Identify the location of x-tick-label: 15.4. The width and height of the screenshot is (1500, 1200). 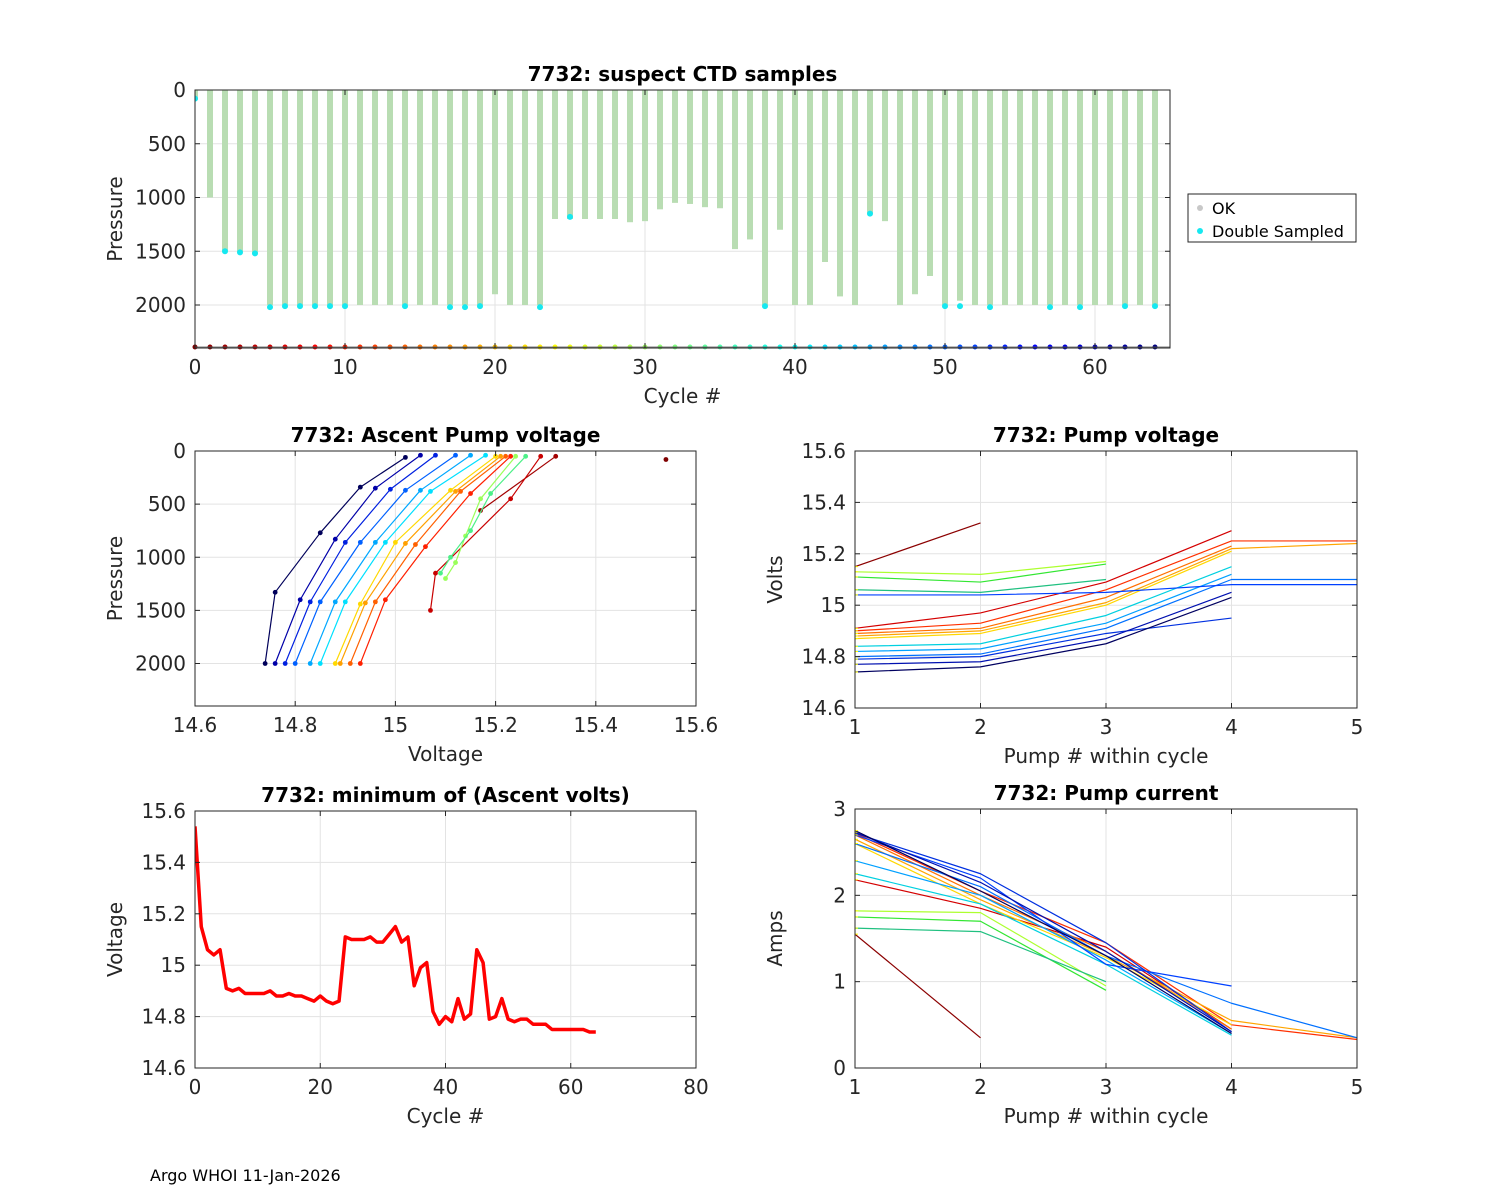
(596, 725).